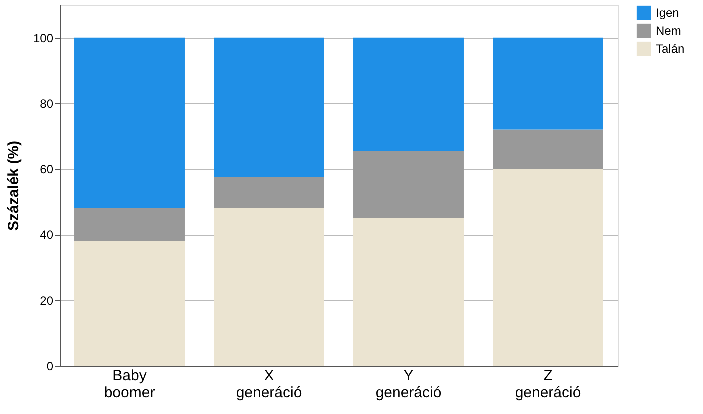 This screenshot has height=414, width=703. Describe the element at coordinates (47, 103) in the screenshot. I see `y-tick-label: 80` at that location.